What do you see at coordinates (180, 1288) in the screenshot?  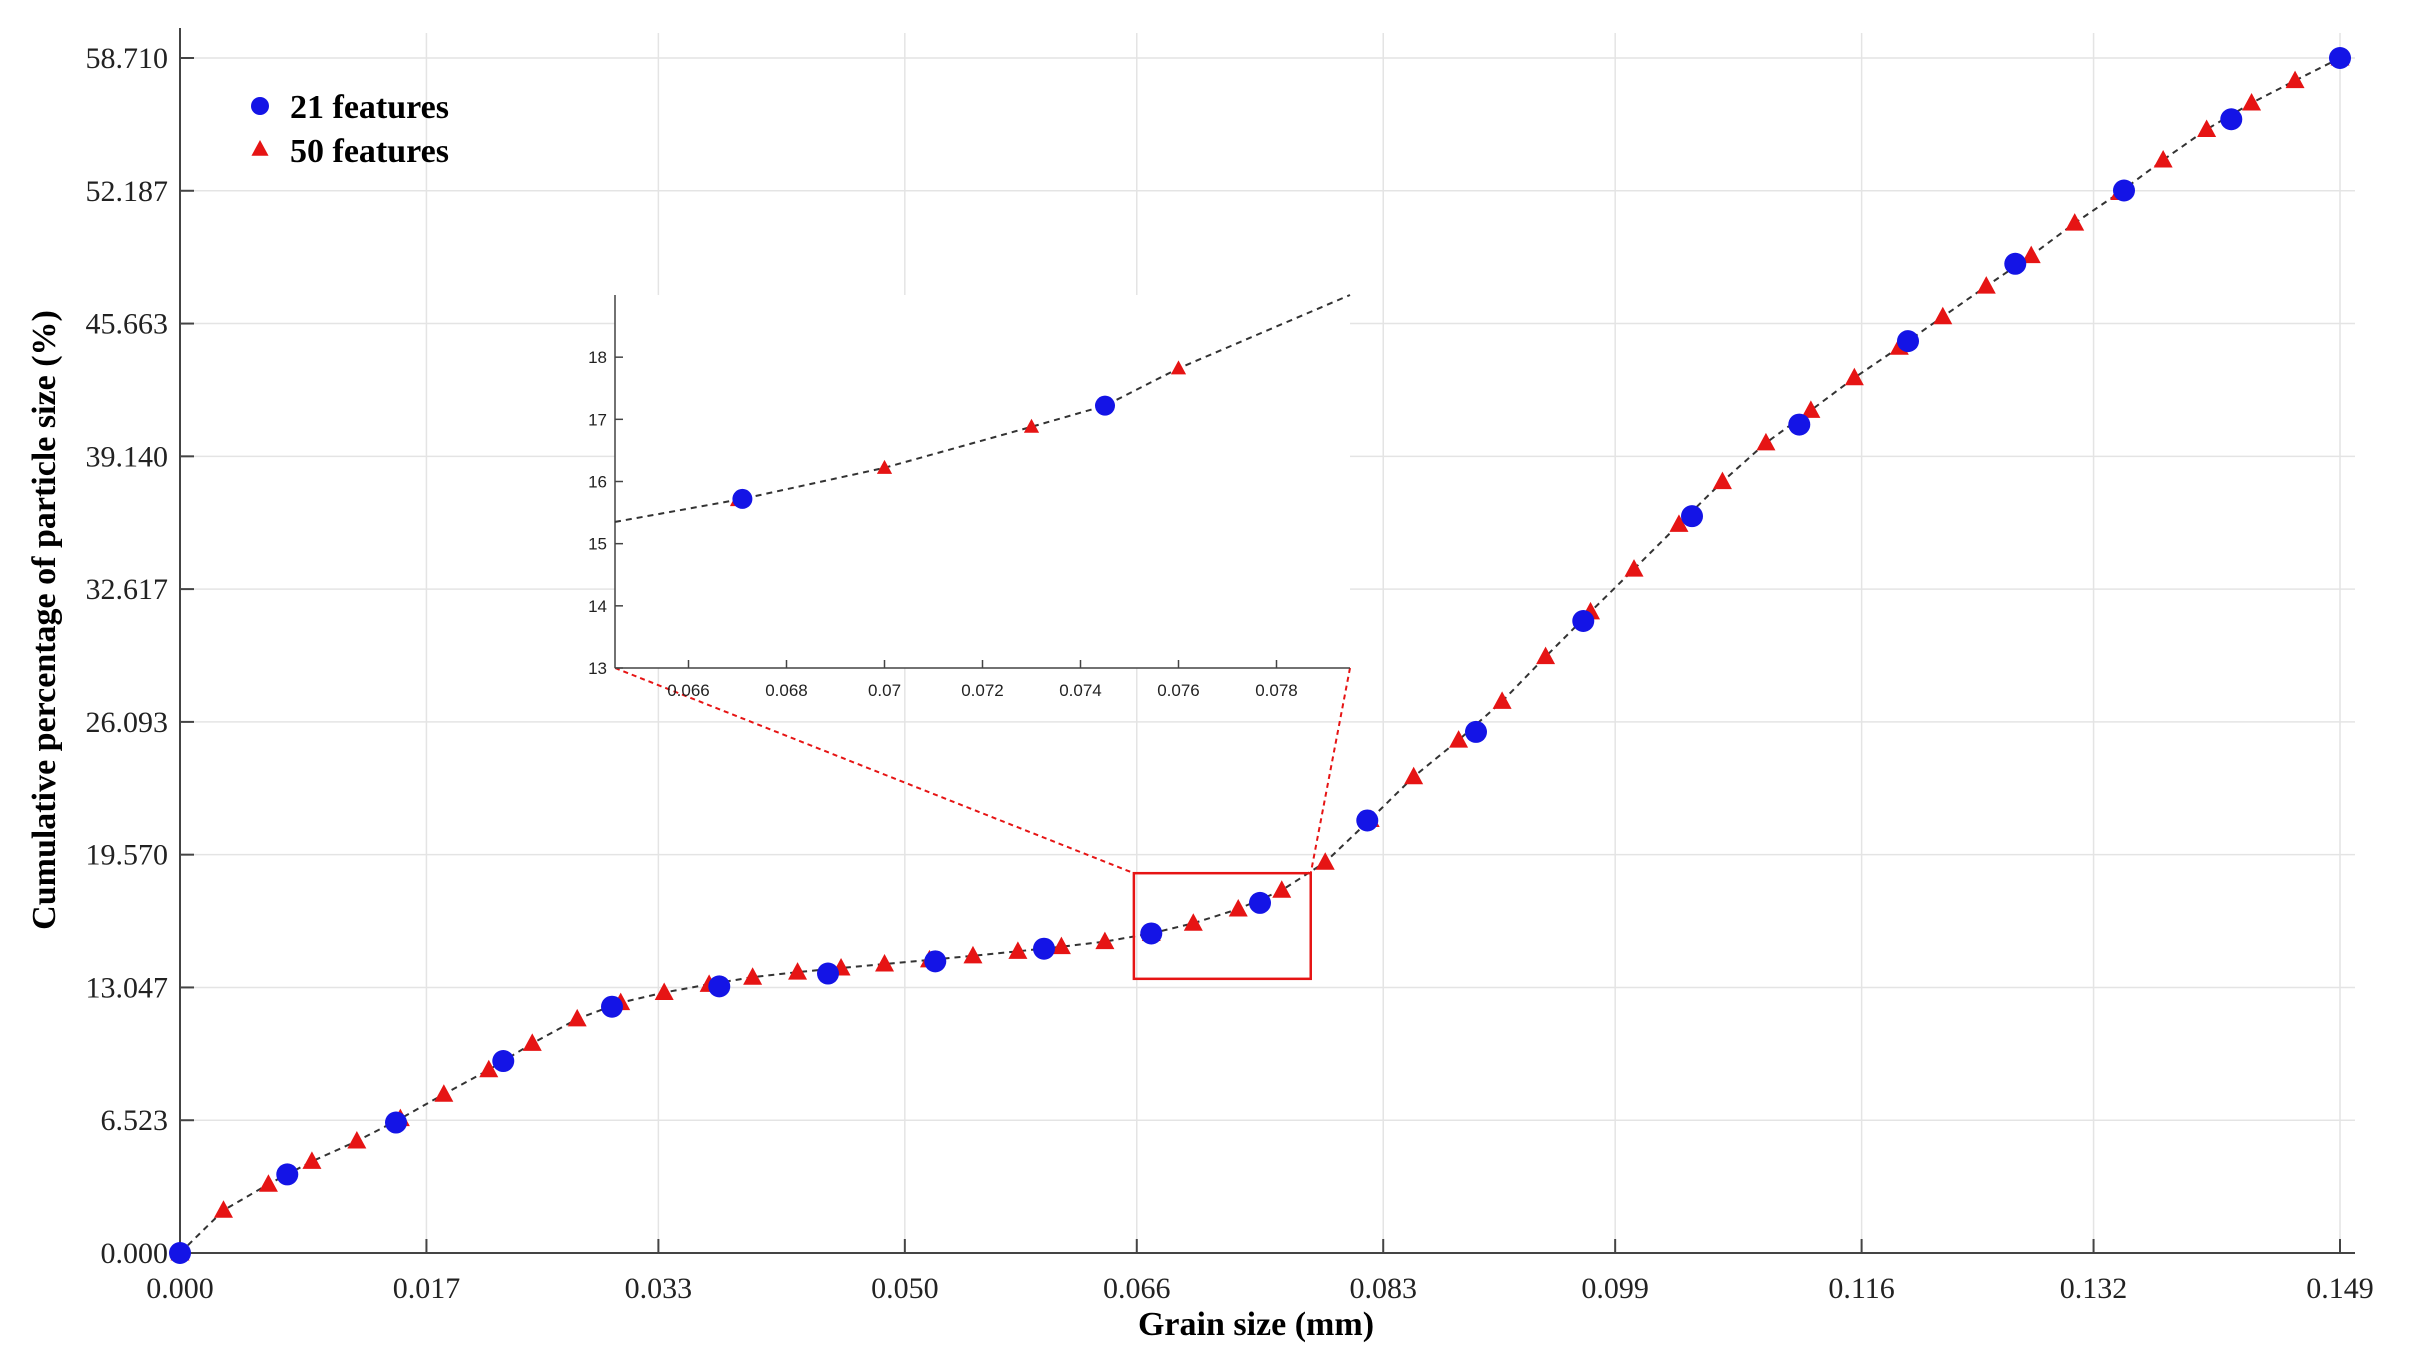 I see `x-tick-label: 0.000` at bounding box center [180, 1288].